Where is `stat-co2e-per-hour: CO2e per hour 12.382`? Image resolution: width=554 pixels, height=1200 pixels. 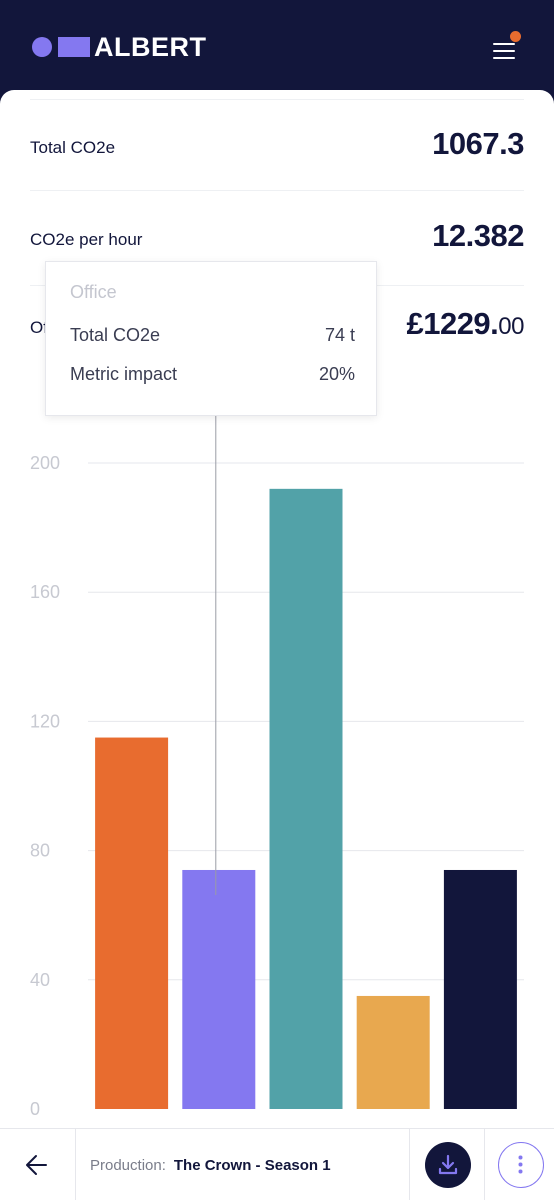
stat-co2e-per-hour: CO2e per hour 12.382 is located at coordinates (277, 238).